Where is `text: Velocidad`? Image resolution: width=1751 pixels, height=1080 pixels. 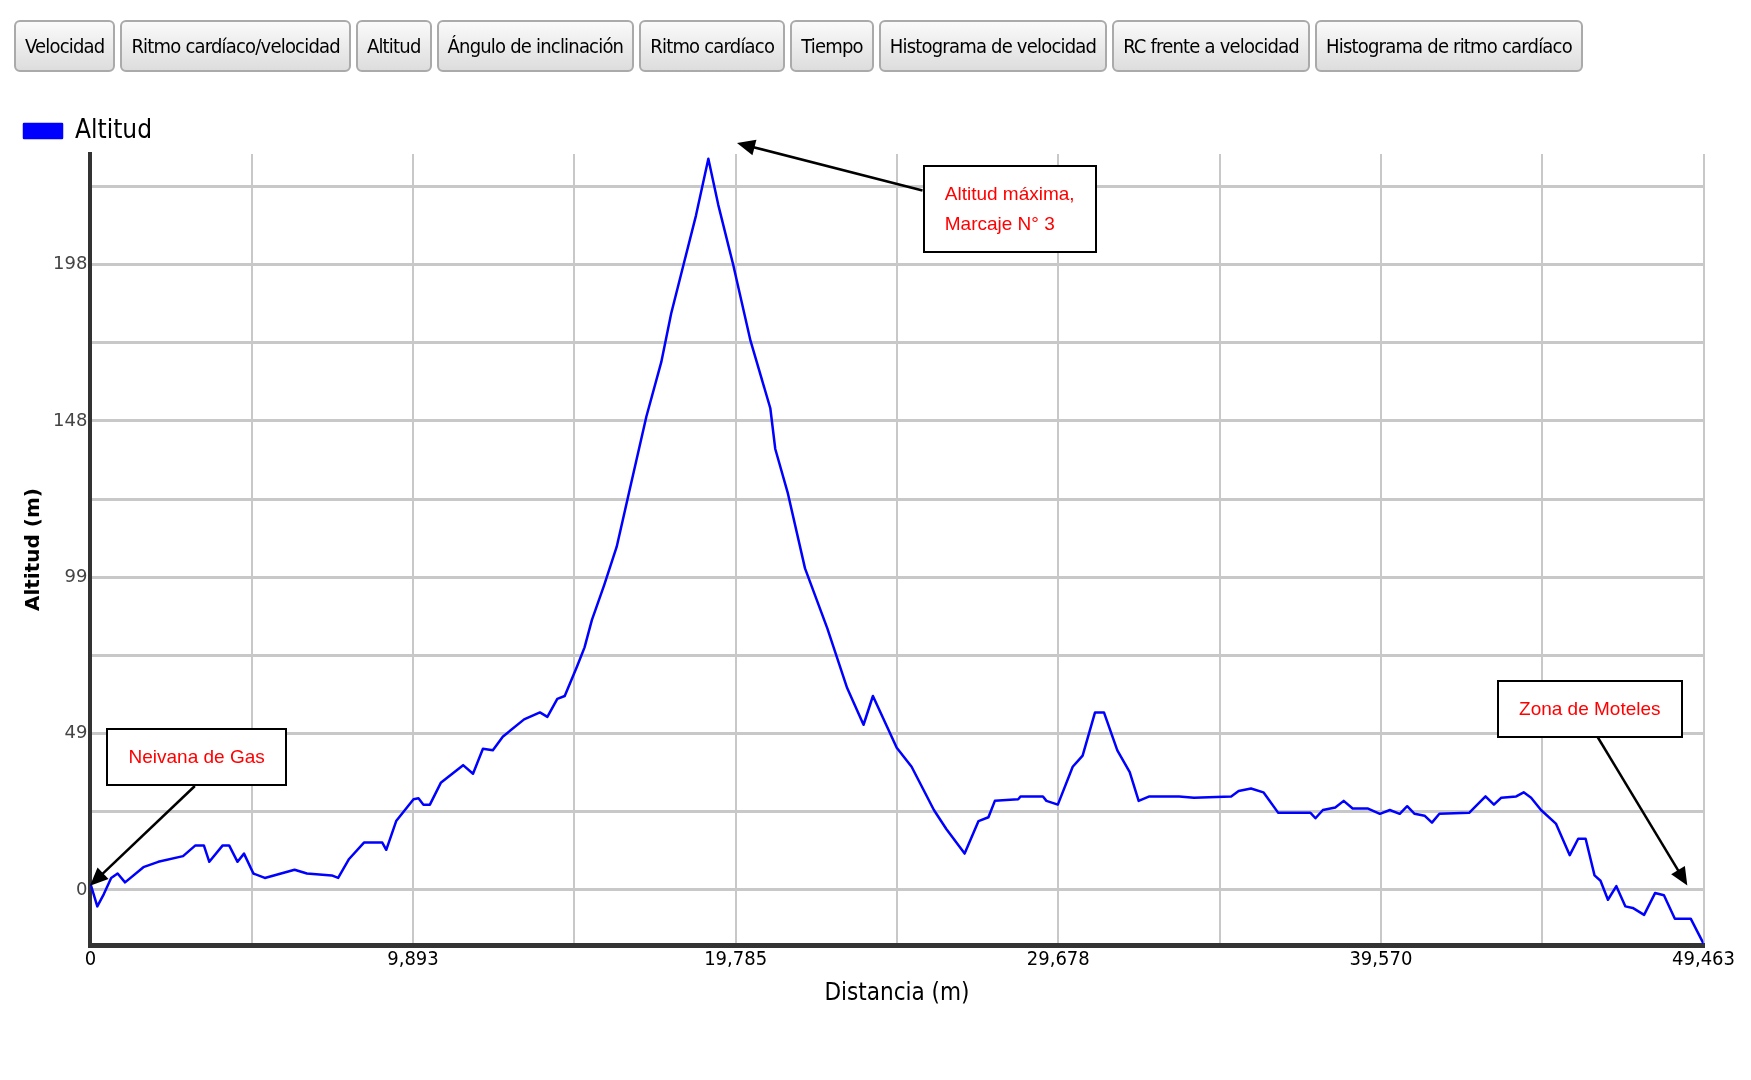 text: Velocidad is located at coordinates (65, 46).